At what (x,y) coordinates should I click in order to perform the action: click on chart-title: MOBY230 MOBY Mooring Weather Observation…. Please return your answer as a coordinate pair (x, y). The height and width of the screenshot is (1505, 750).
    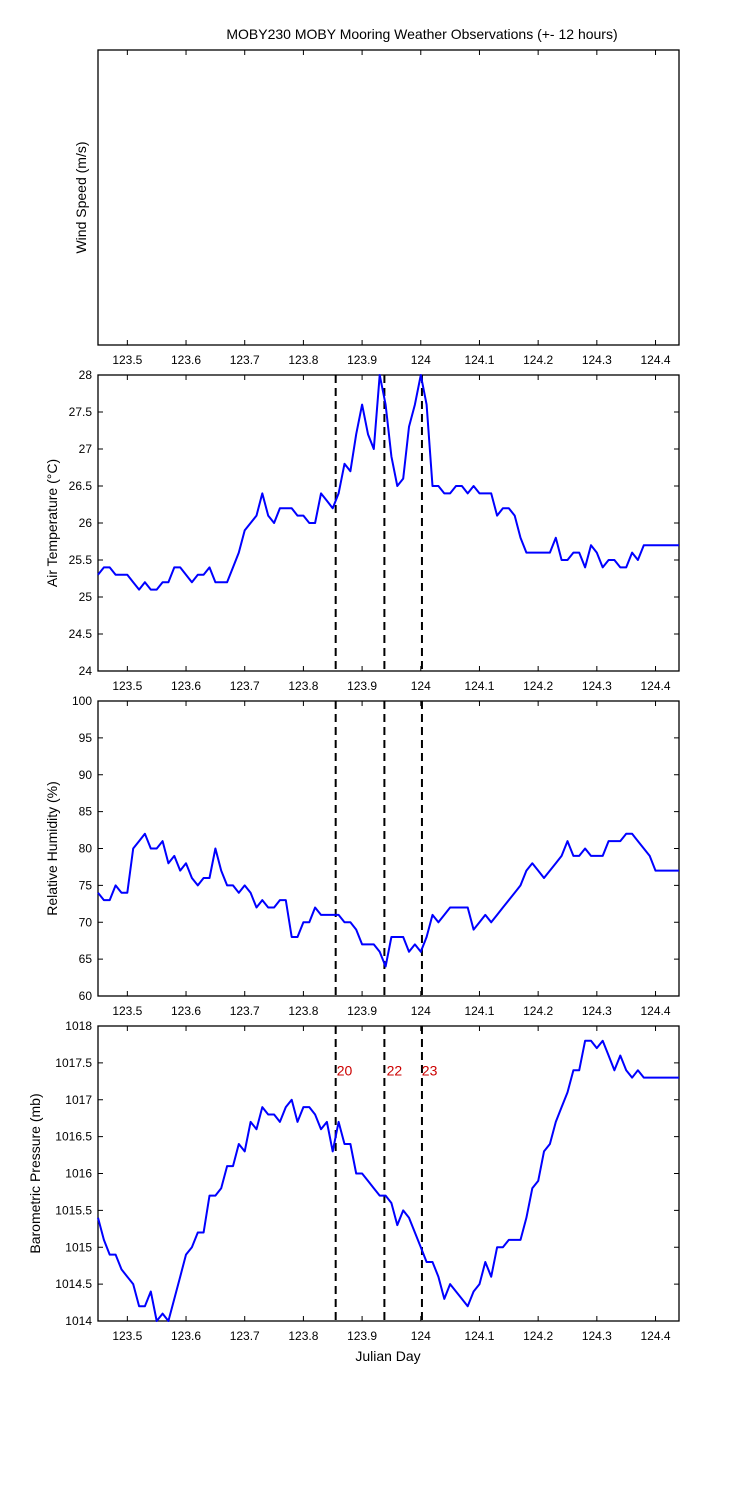
    Looking at the image, I should click on (421, 34).